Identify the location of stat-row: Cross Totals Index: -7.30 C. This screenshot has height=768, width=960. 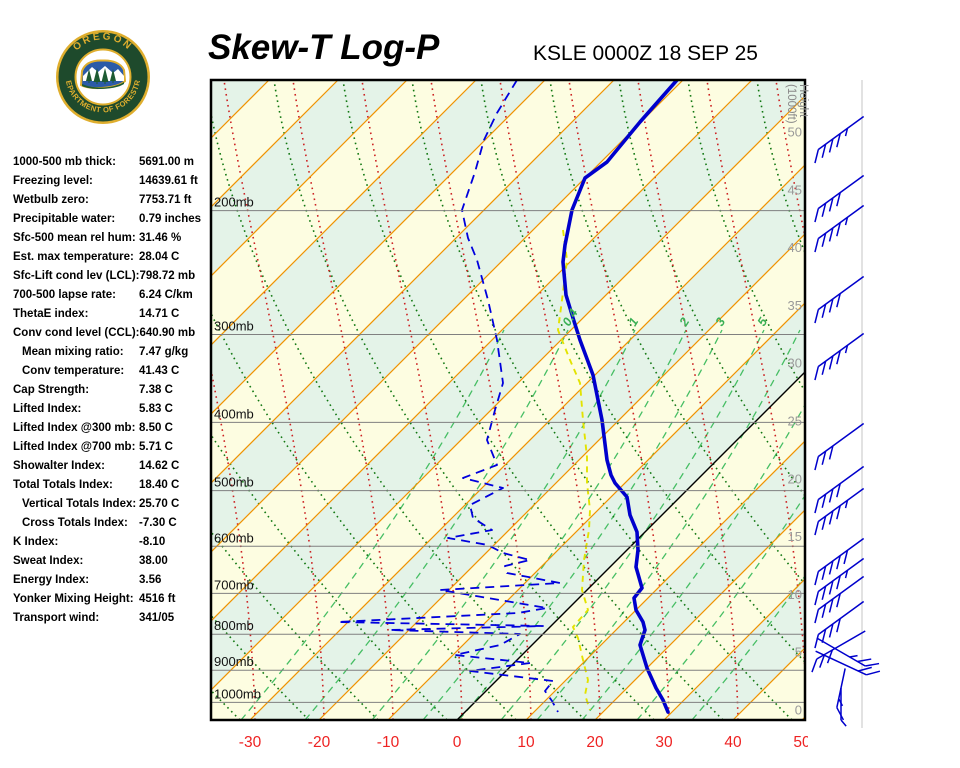
(113, 523).